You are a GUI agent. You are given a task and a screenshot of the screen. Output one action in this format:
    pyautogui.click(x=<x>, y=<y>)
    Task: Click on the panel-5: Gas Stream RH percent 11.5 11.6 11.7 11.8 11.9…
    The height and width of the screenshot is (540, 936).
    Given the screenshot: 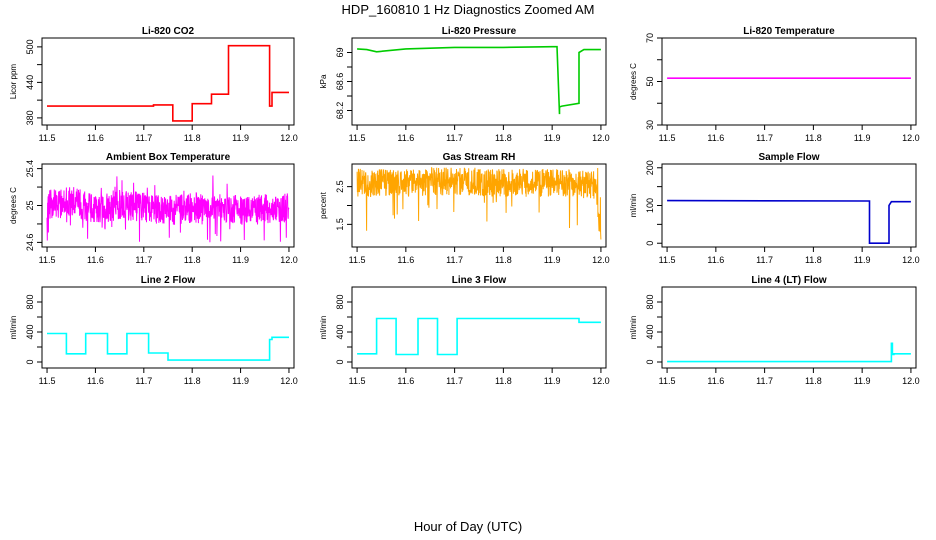 What is the action you would take?
    pyautogui.click(x=464, y=208)
    